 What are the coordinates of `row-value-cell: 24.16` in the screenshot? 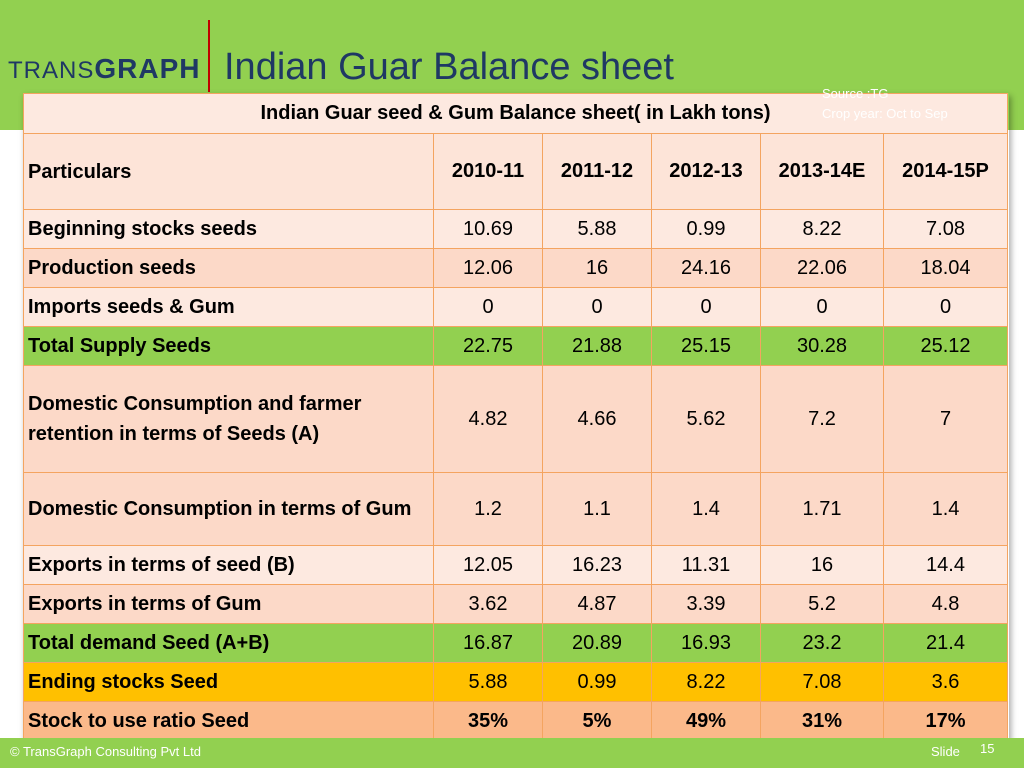 It's located at (706, 268).